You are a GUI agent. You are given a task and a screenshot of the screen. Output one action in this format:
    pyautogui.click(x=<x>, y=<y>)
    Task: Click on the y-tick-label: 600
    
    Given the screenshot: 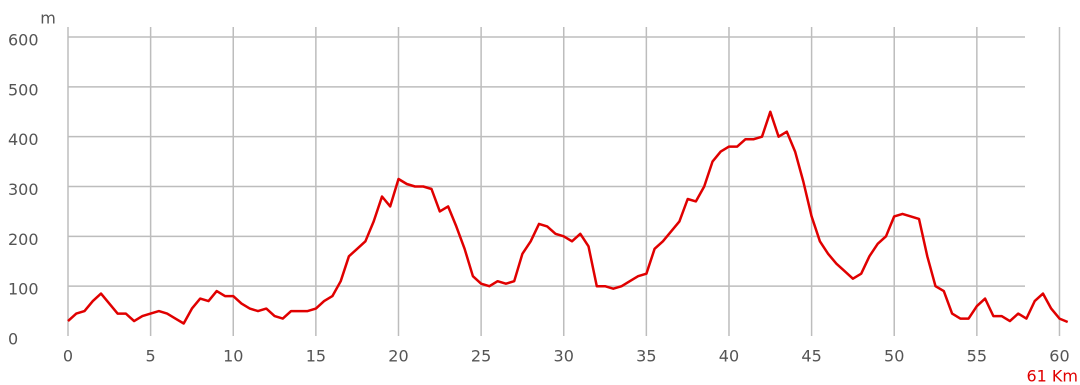 What is the action you would take?
    pyautogui.click(x=23, y=40)
    